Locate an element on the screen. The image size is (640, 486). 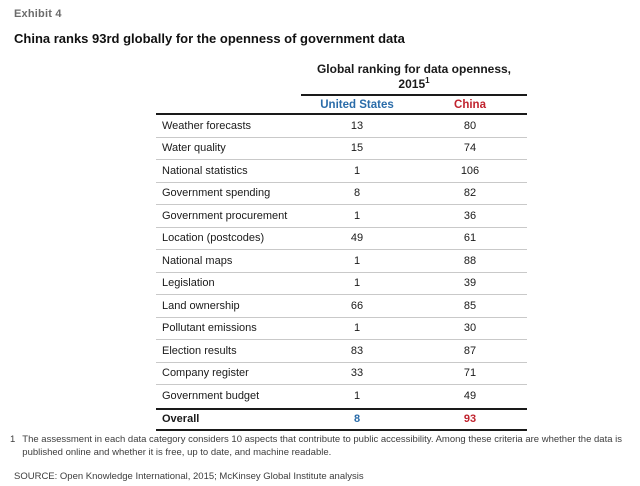
footnote-marker: 1 is located at coordinates (13, 439).